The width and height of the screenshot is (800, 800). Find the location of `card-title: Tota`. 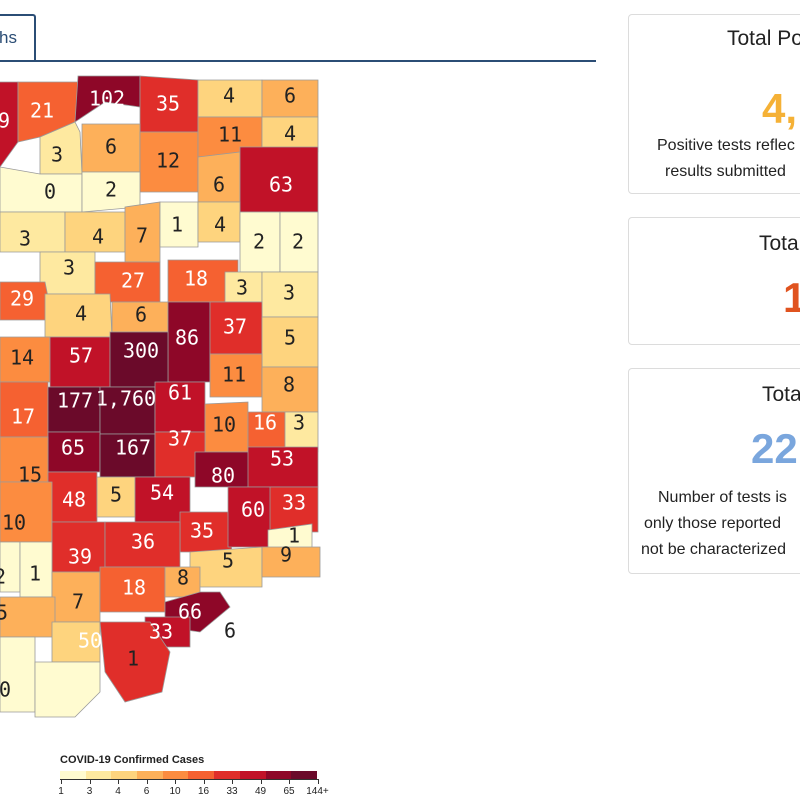

card-title: Tota is located at coordinates (781, 394).